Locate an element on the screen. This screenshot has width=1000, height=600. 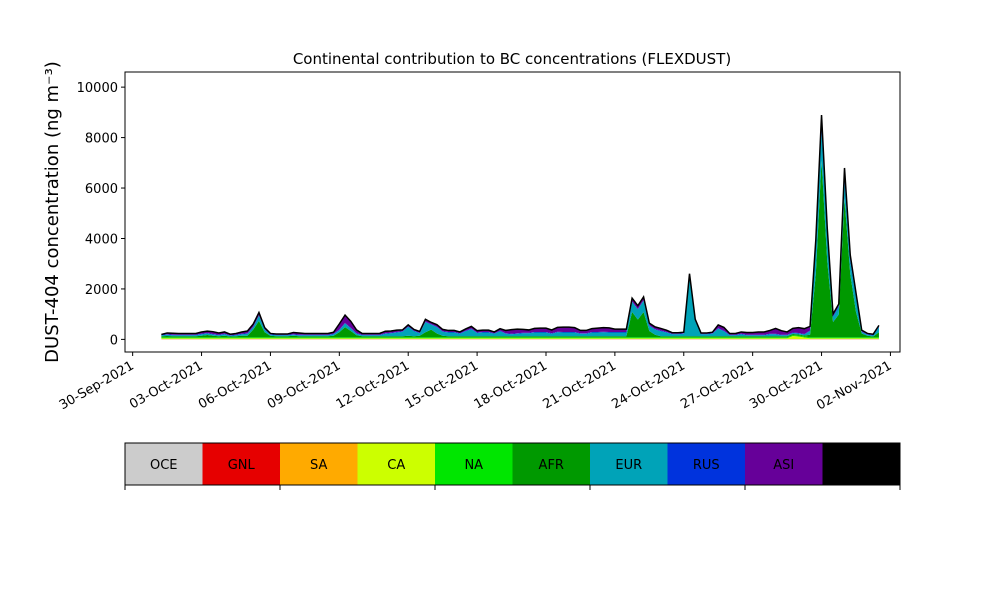
legend-swatch-gnl is located at coordinates (241, 464).